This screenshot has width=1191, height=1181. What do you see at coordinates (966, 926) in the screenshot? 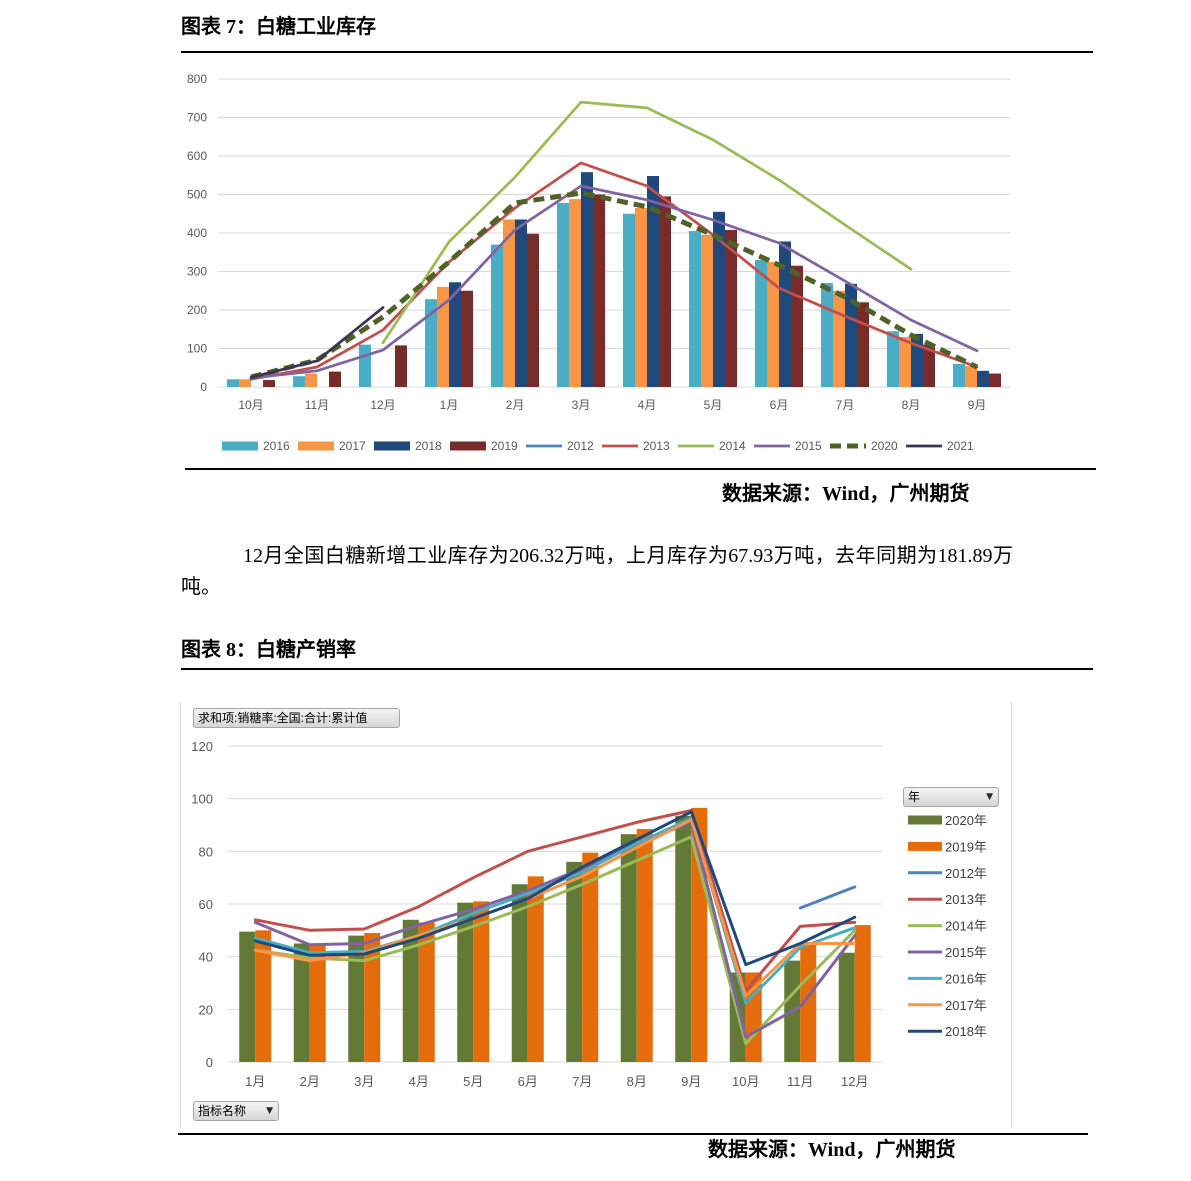
I see `fig8-legend-label-2014: 2014年` at bounding box center [966, 926].